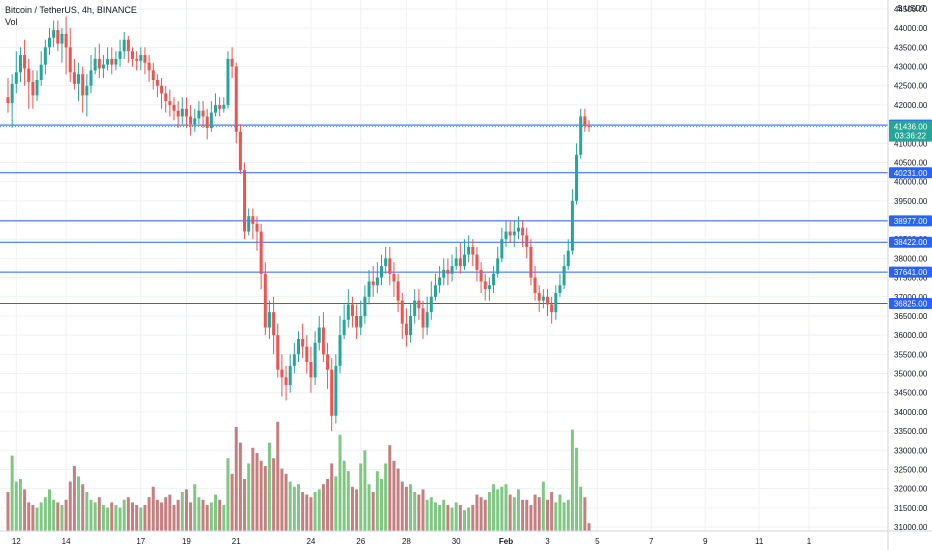 Image resolution: width=932 pixels, height=550 pixels. What do you see at coordinates (911, 450) in the screenshot?
I see `y-tick-label: 33000.00` at bounding box center [911, 450].